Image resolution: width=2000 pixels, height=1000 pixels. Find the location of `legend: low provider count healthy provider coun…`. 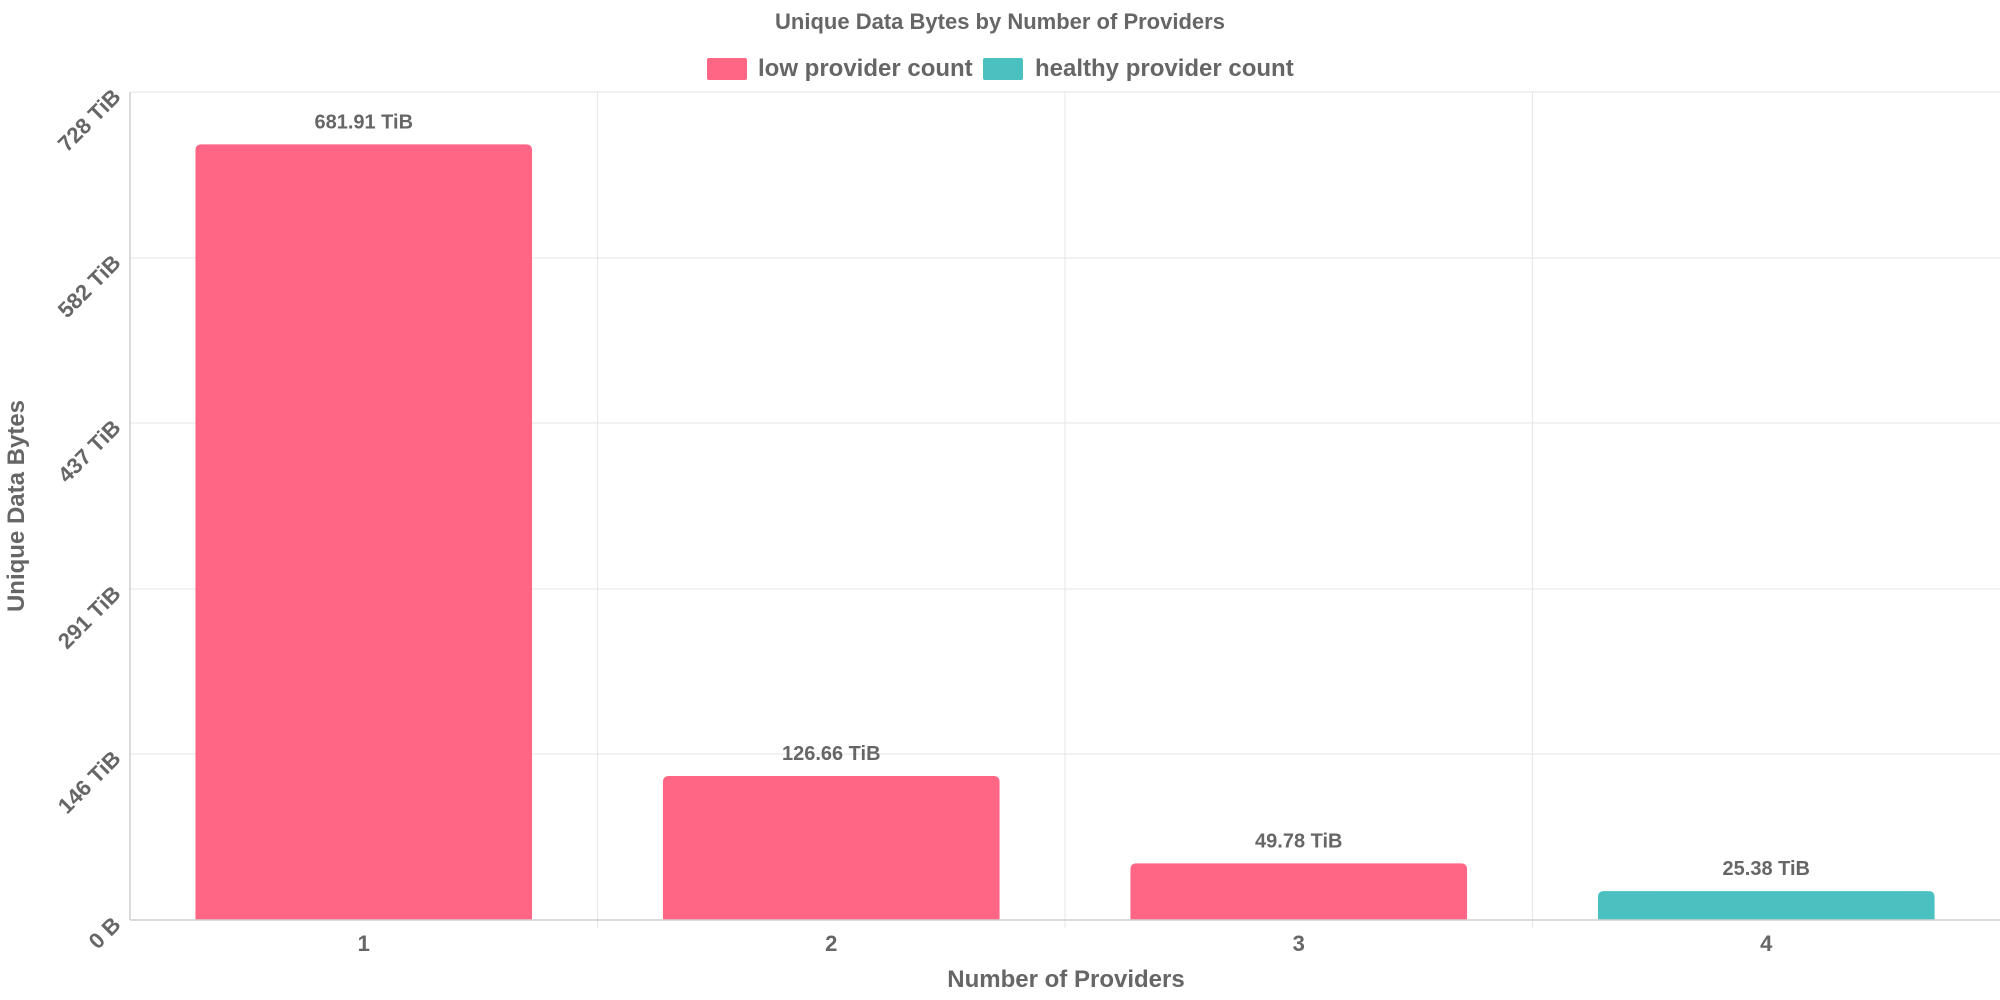

legend: low provider count healthy provider coun… is located at coordinates (1000, 68).